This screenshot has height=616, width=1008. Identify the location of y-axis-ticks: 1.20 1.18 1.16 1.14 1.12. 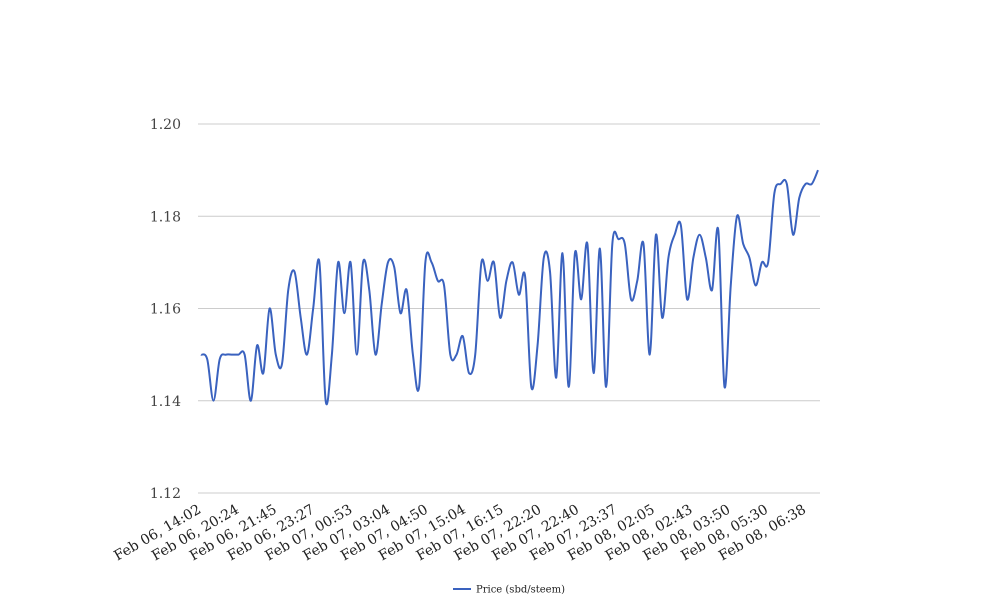
(165, 309).